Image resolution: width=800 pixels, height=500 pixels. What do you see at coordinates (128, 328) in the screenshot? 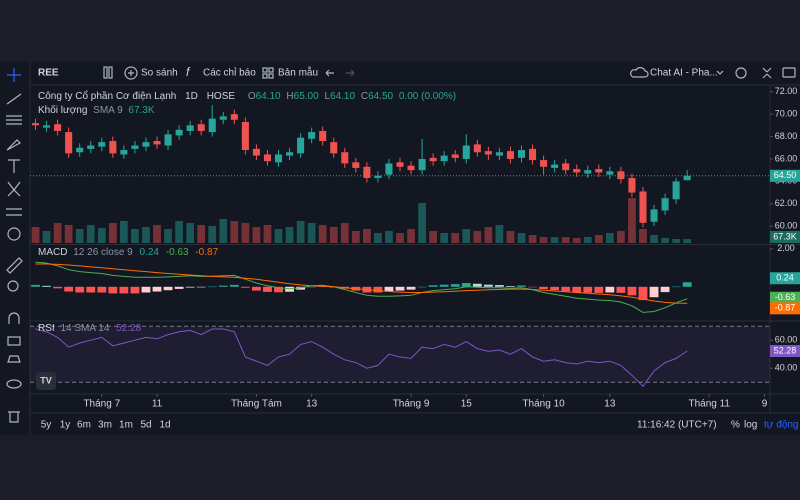
I see `rsi-value: 52.28` at bounding box center [128, 328].